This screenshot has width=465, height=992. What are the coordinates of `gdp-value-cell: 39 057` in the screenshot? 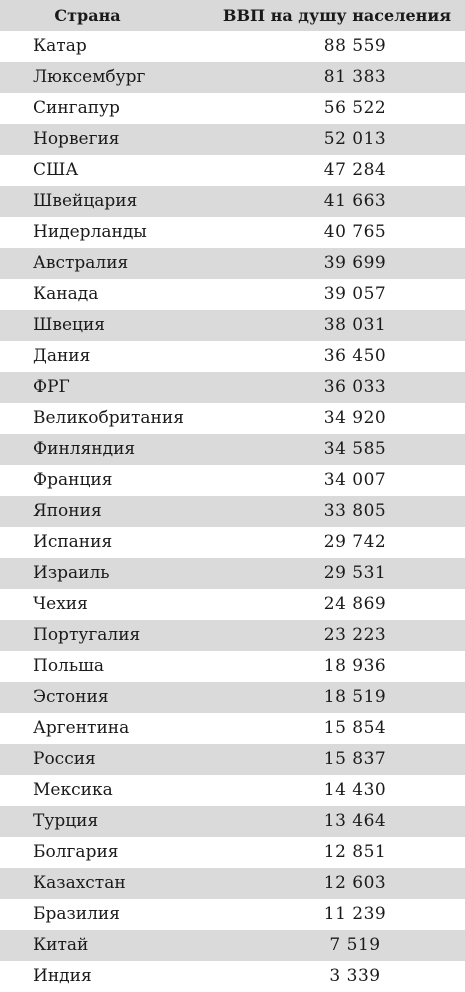 It's located at (355, 294).